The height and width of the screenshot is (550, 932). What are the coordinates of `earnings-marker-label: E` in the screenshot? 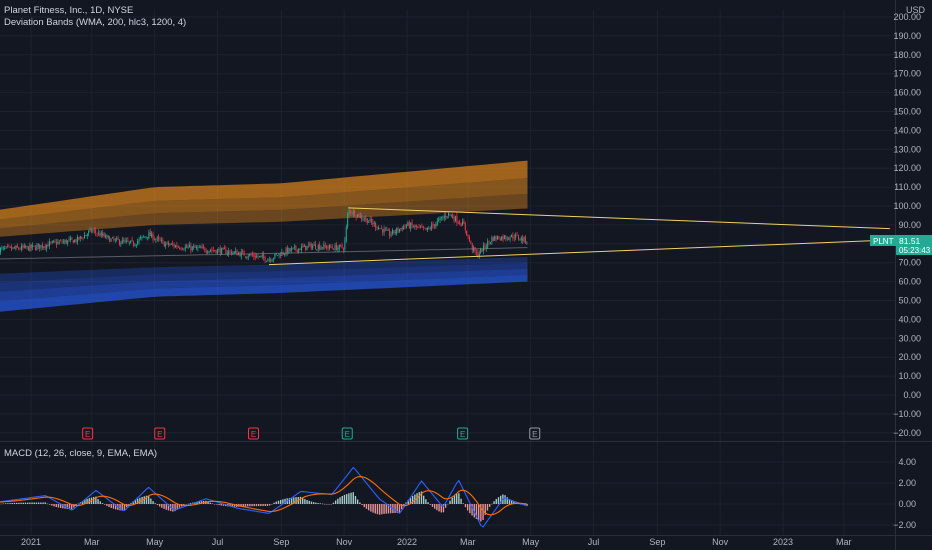 It's located at (534, 434).